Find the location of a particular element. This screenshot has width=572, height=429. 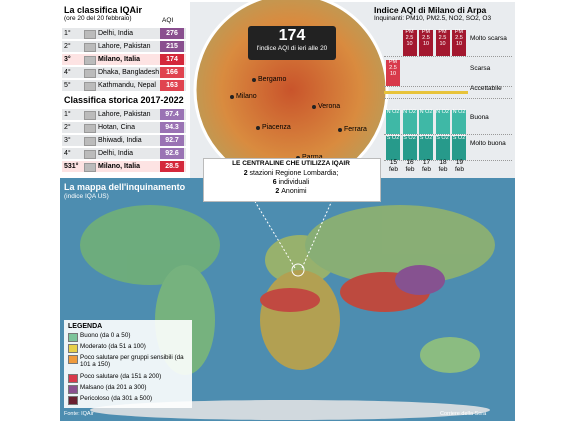

level-name: Accettabile is located at coordinates (486, 88).